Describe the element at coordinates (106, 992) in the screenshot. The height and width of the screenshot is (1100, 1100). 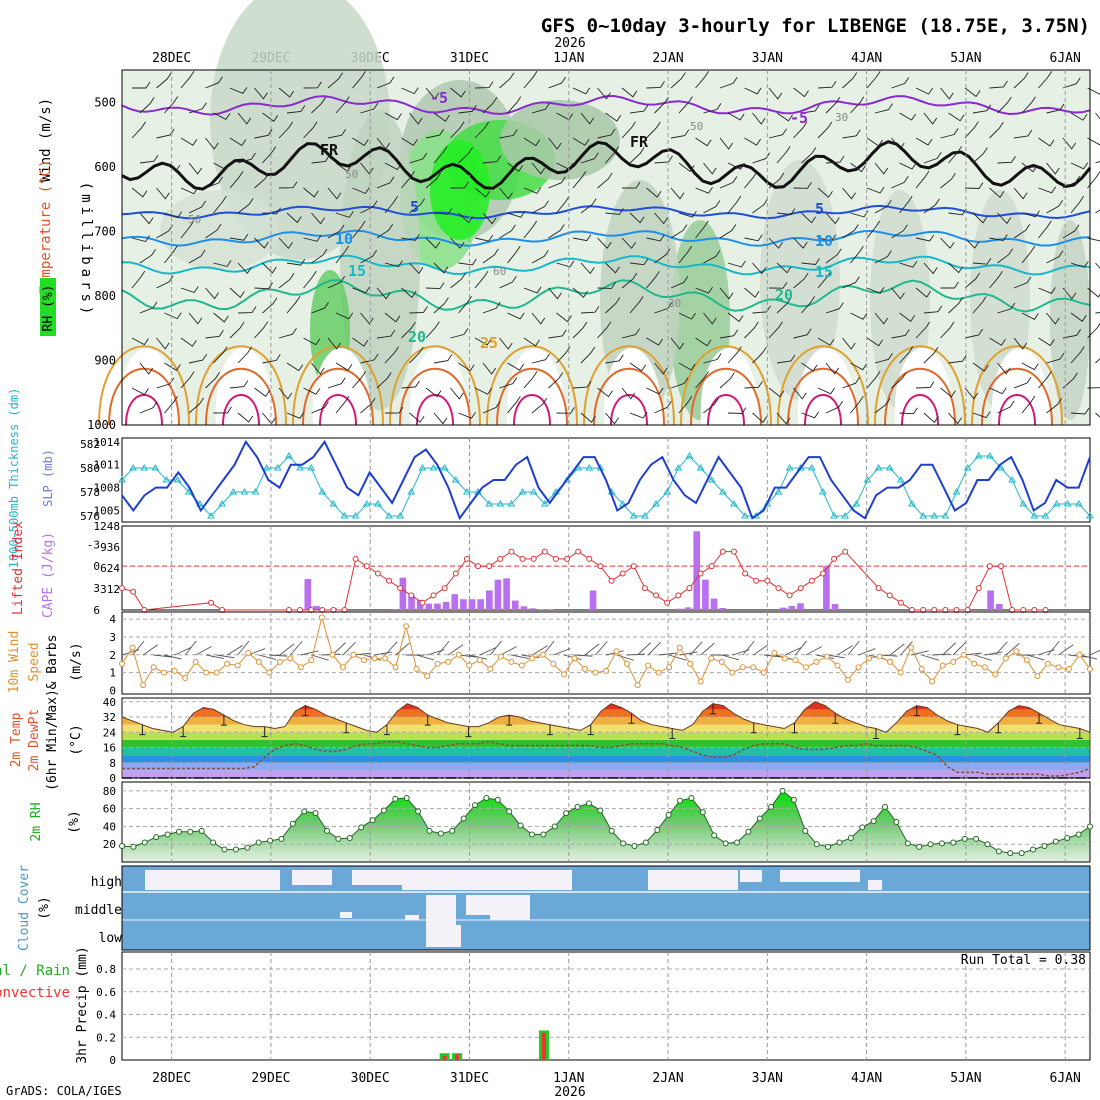
I see `precip-tick: 0.6` at that location.